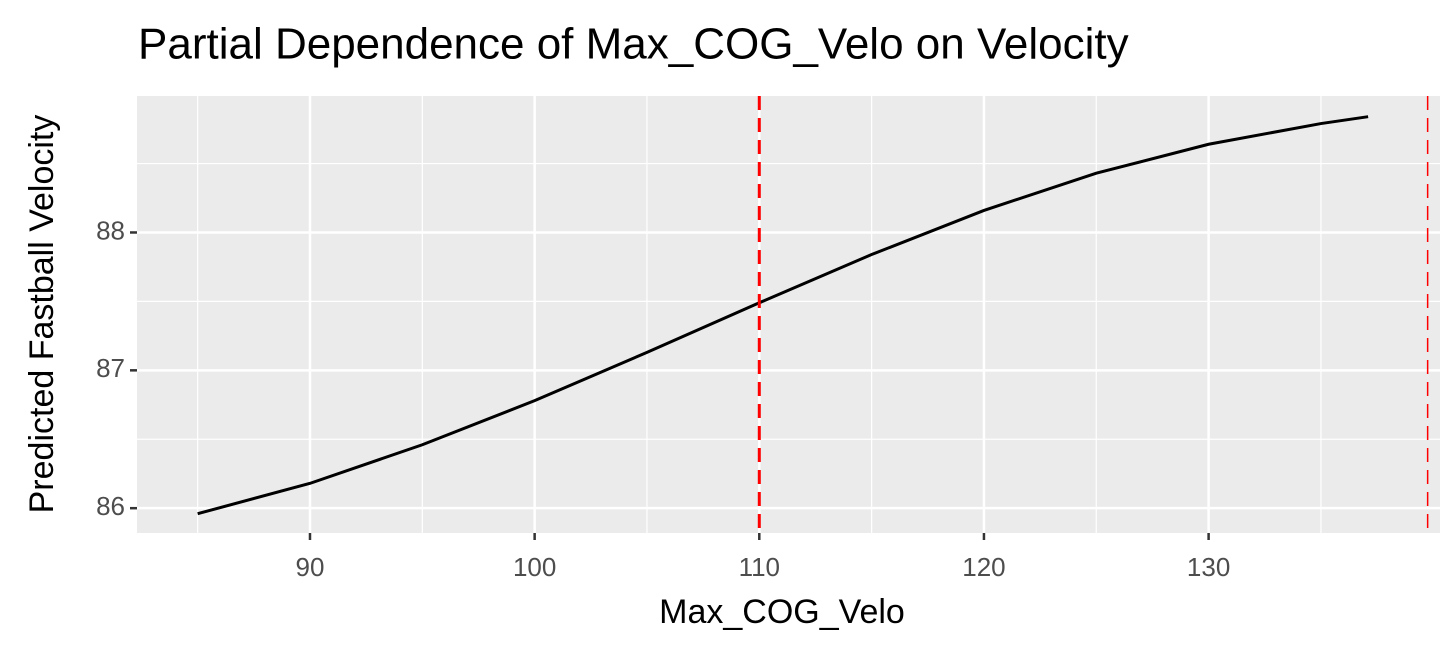 Image resolution: width=1452 pixels, height=662 pixels. I want to click on y-tick-label: 88, so click(110, 230).